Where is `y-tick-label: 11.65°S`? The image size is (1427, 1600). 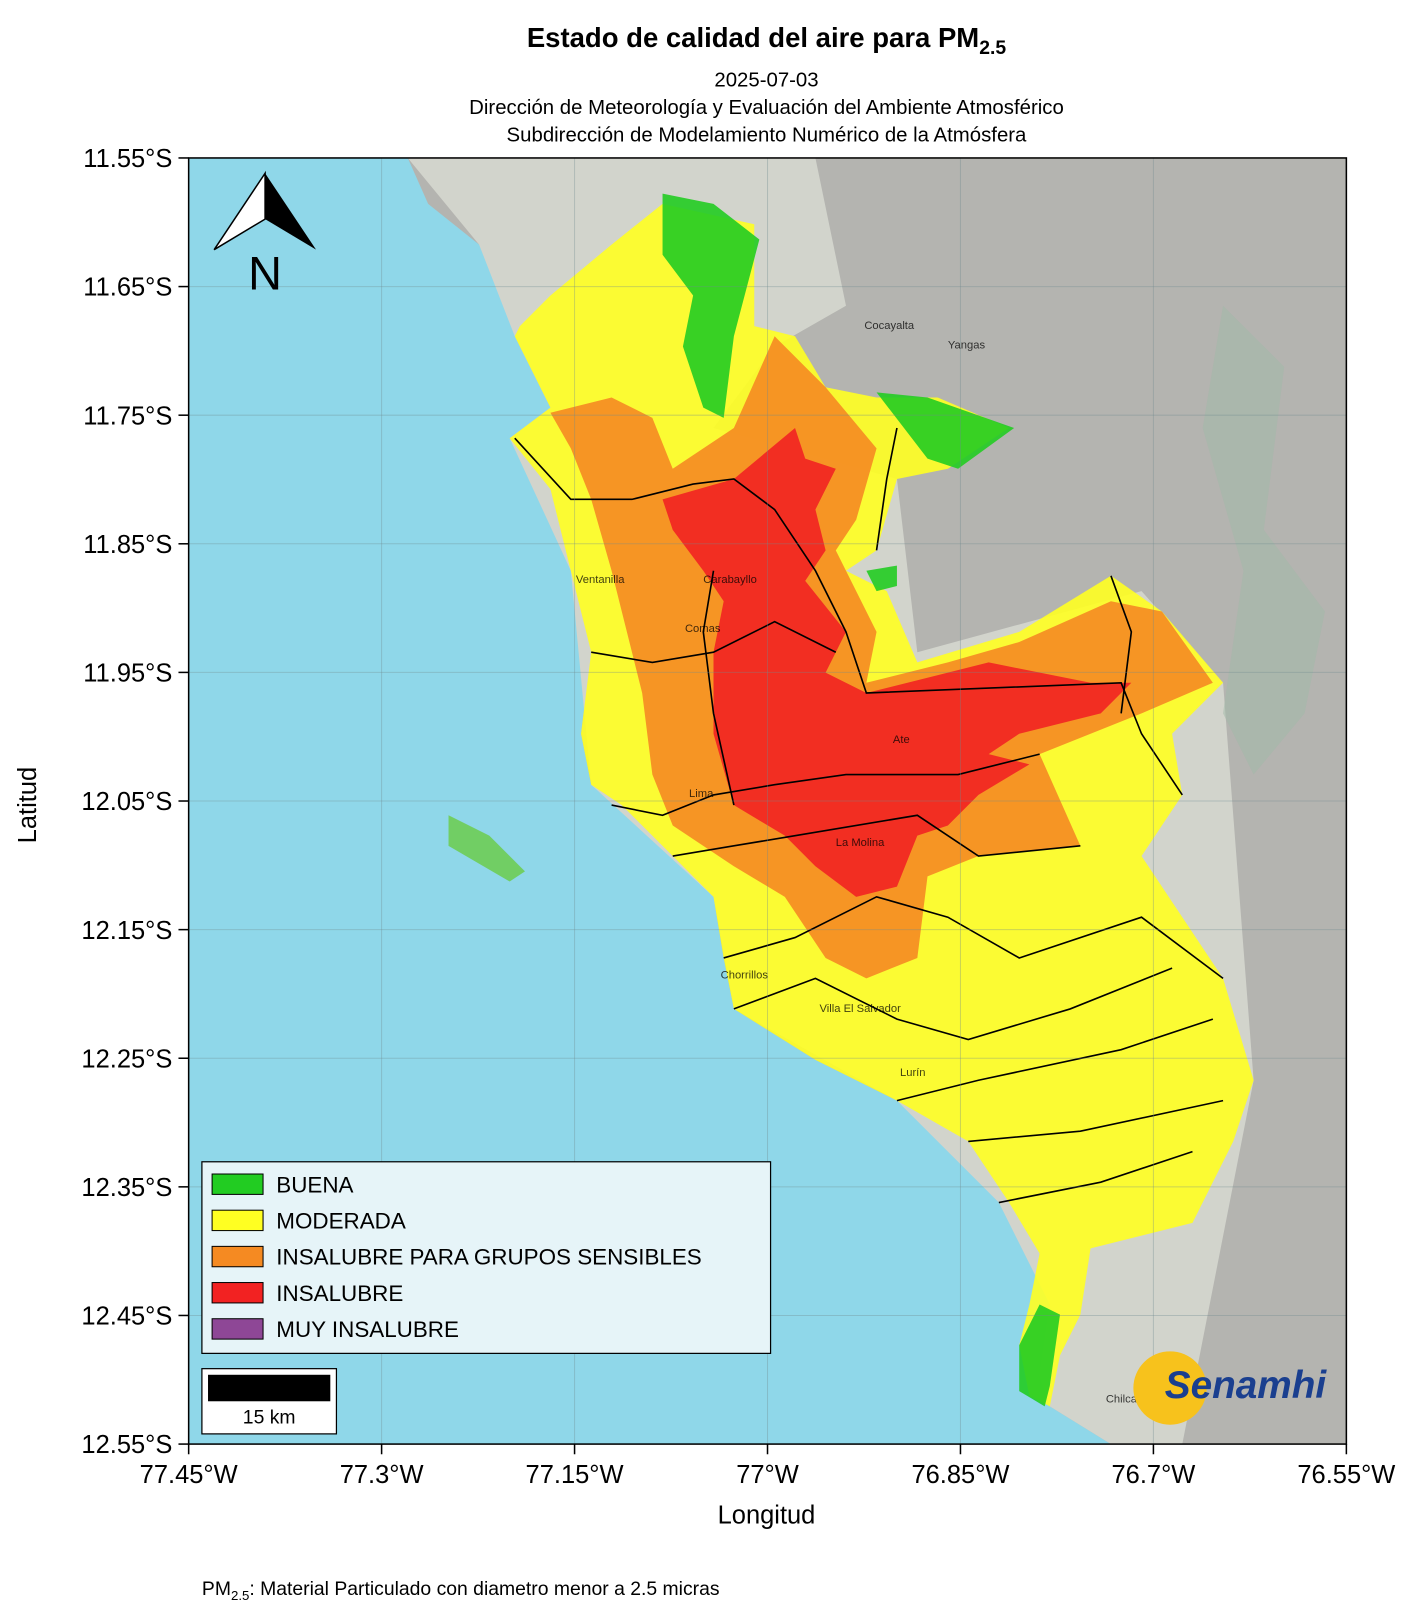
y-tick-label: 11.65°S is located at coordinates (127, 288).